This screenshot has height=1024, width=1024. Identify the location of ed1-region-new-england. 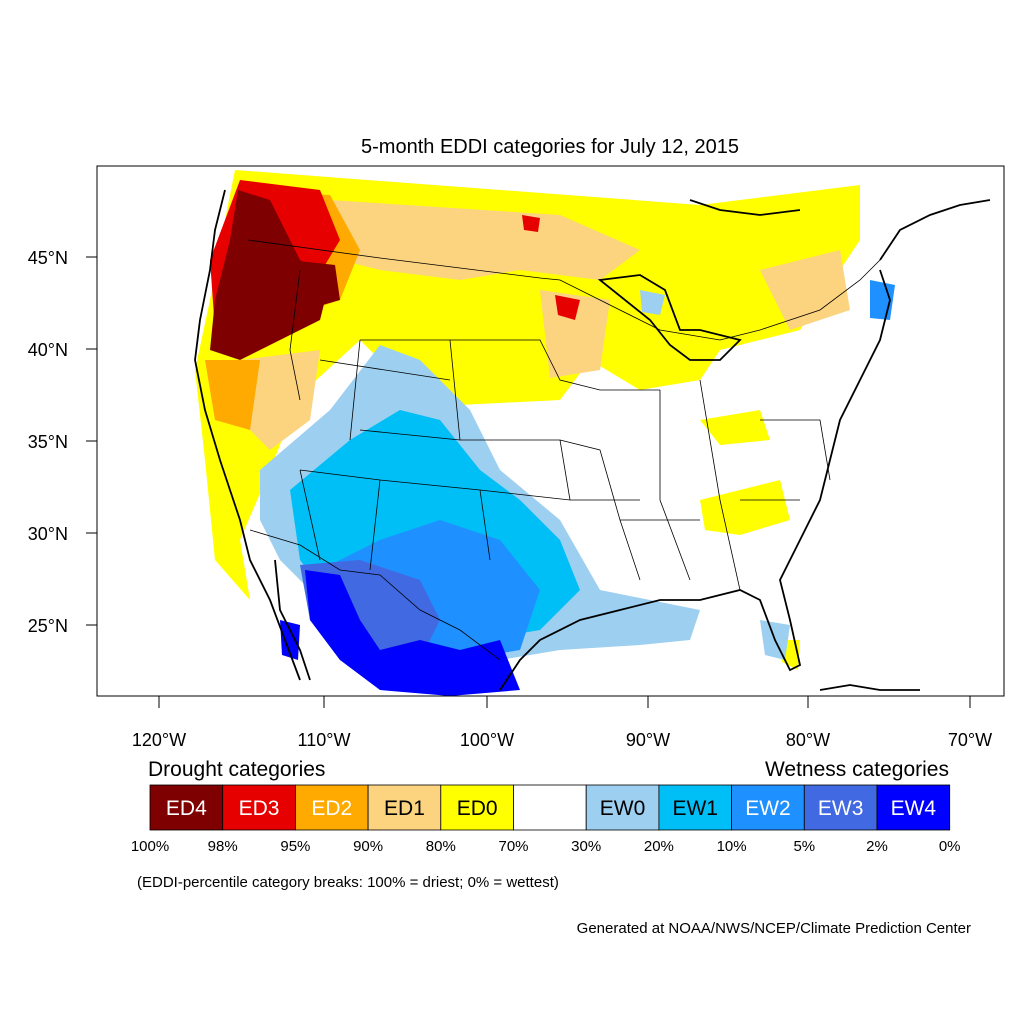
(805, 290).